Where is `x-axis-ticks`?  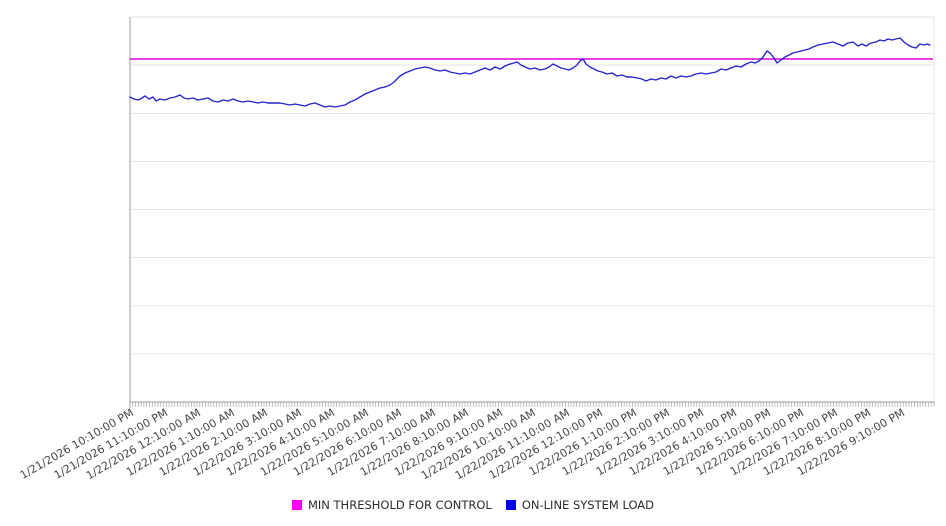
x-axis-ticks is located at coordinates (532, 404).